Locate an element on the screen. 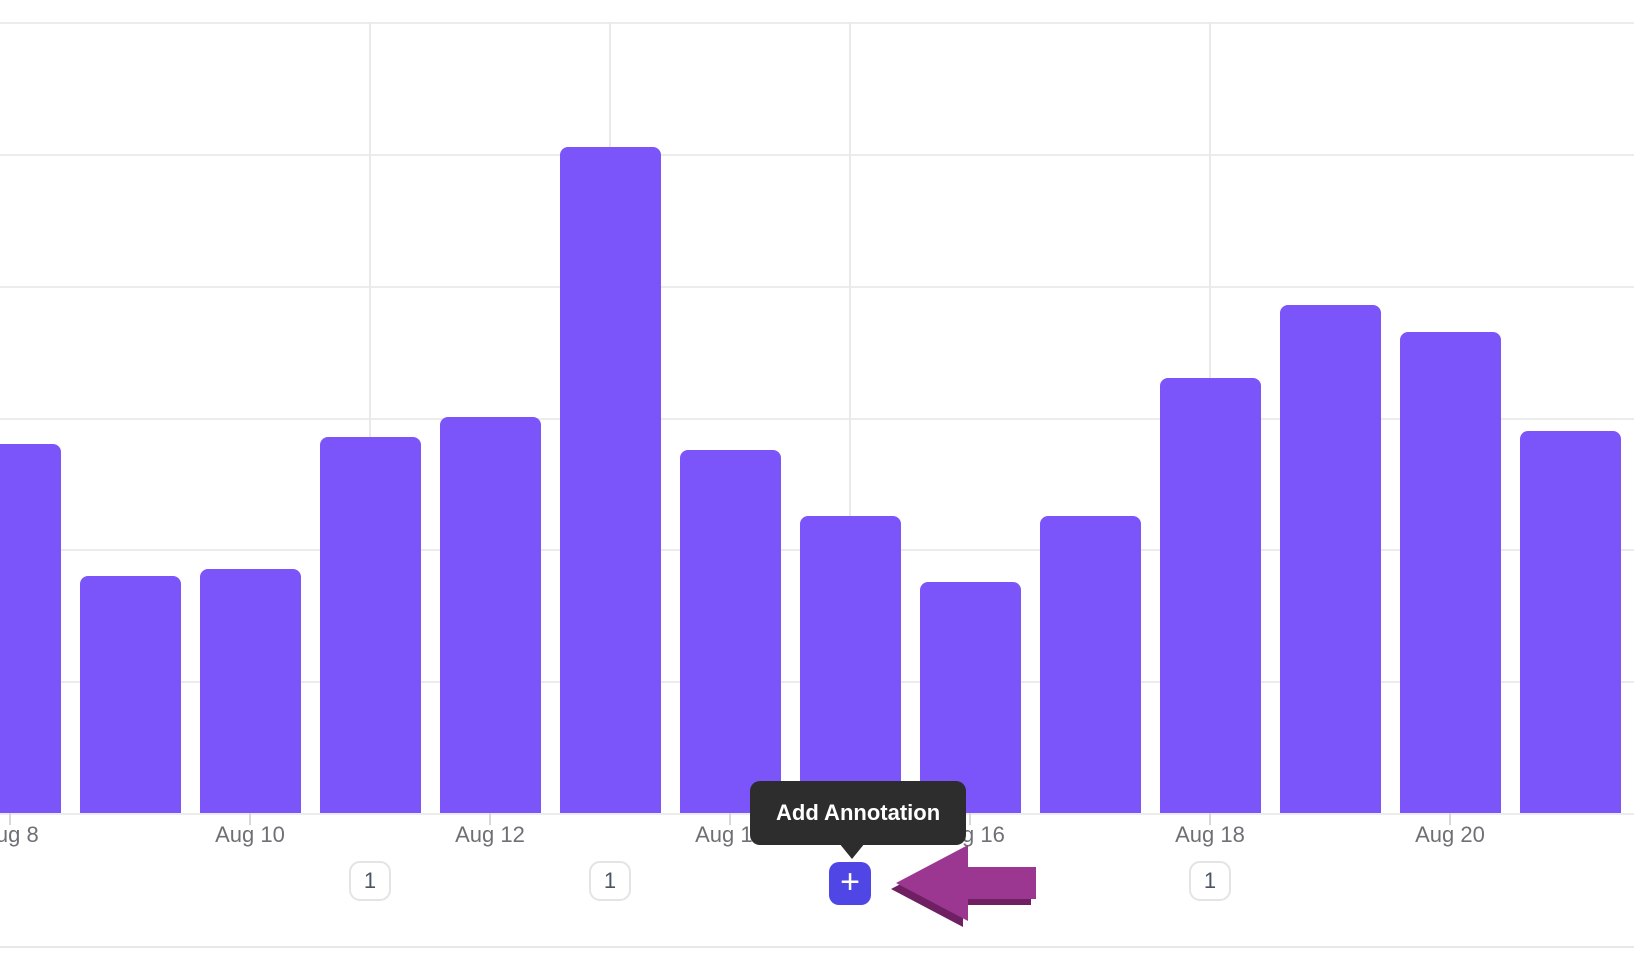  x-label-aug-12: Aug 12 is located at coordinates (490, 834).